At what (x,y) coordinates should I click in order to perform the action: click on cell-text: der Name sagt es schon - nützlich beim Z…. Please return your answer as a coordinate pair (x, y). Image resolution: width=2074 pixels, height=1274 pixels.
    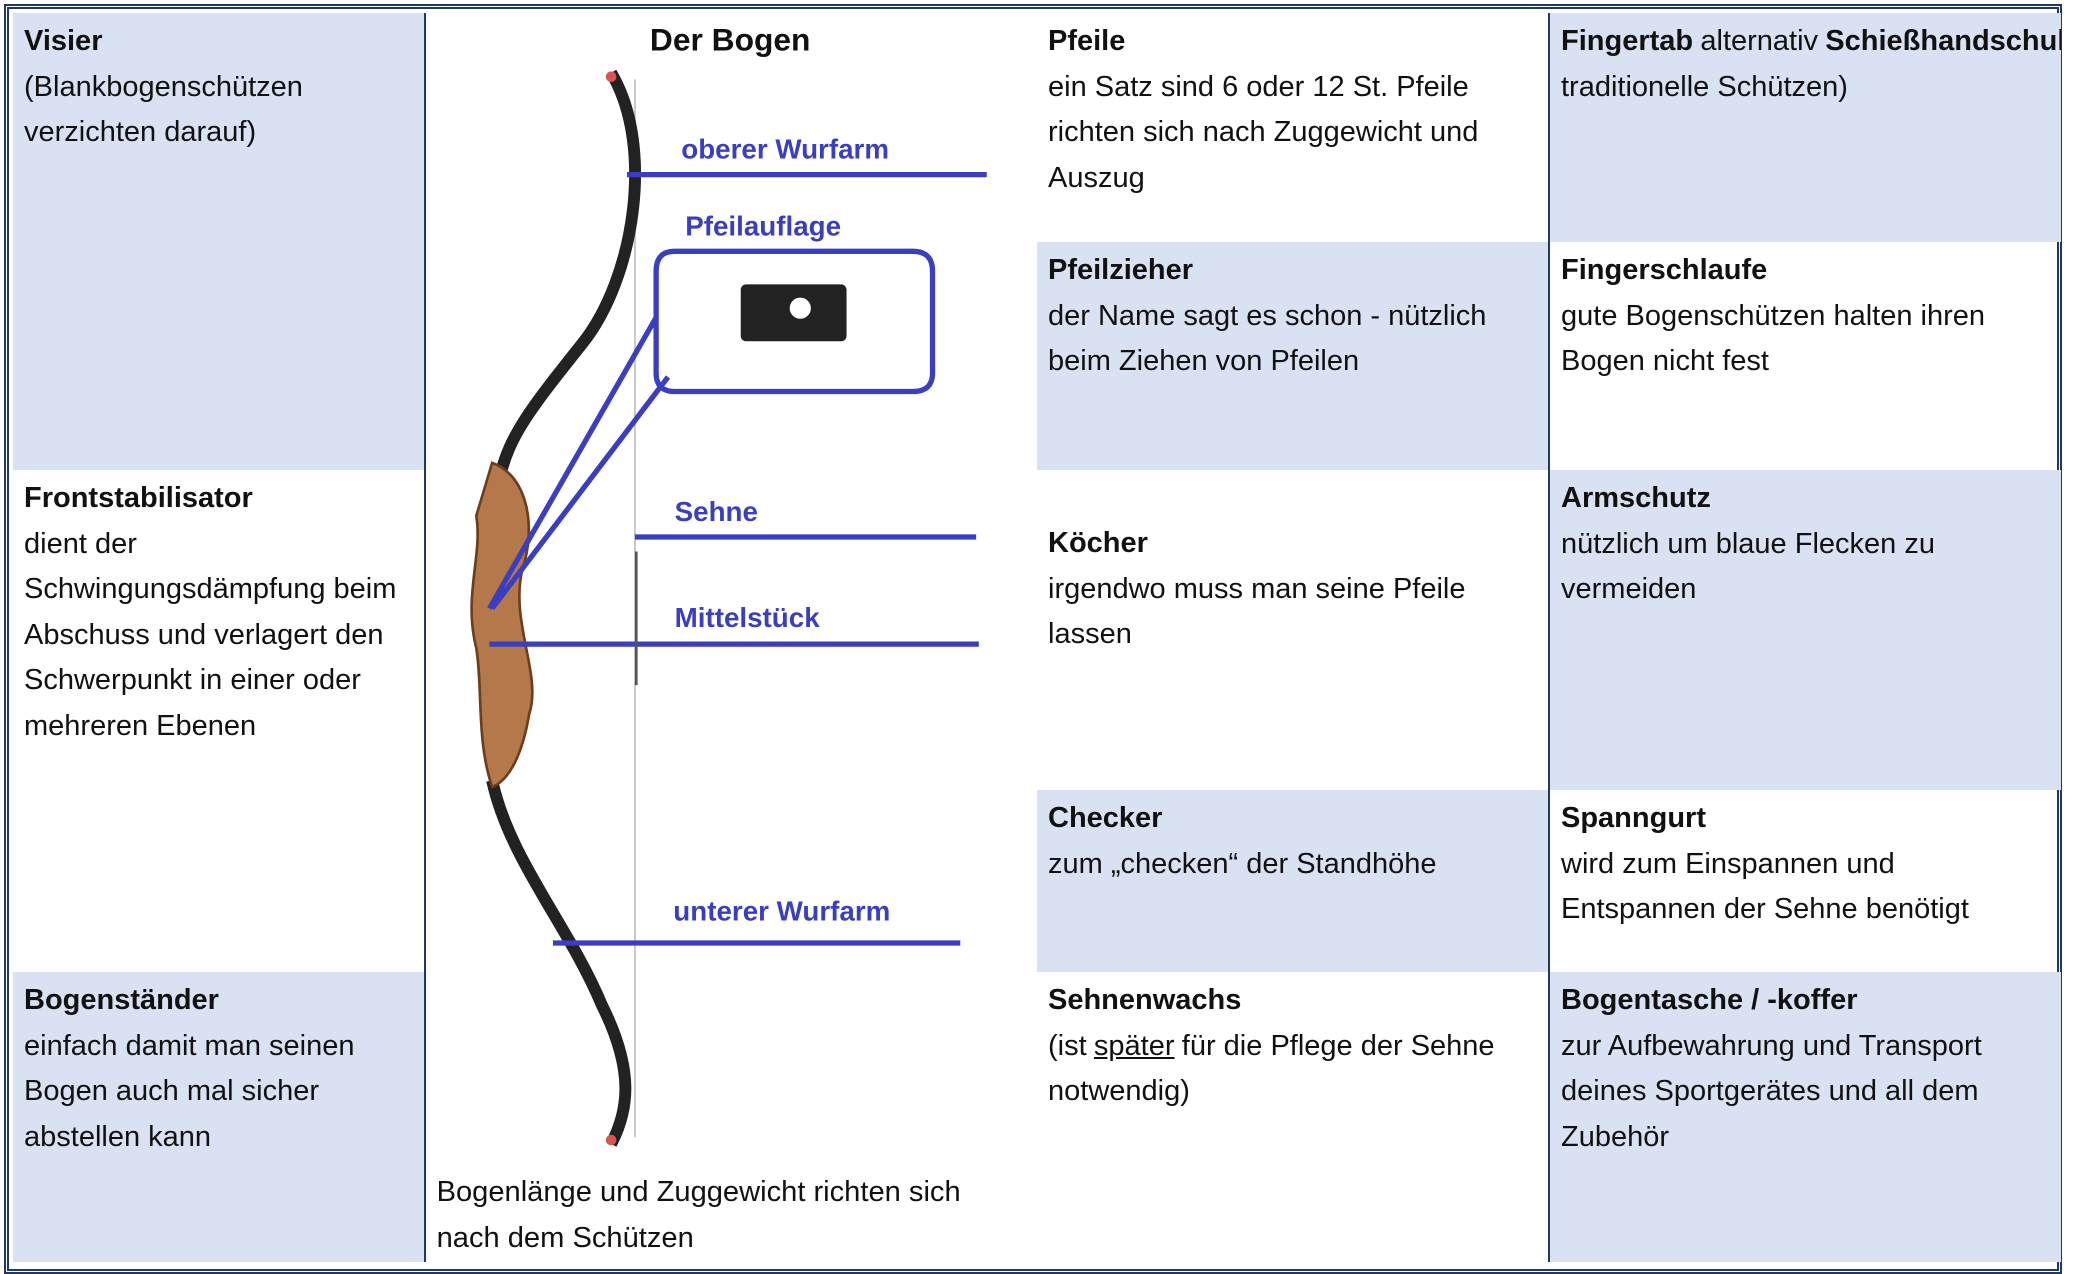
    Looking at the image, I should click on (1267, 338).